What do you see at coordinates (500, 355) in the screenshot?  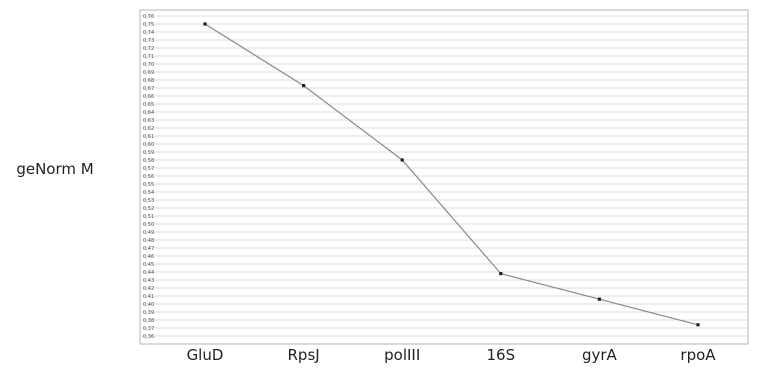 I see `x-tick-label: 16S` at bounding box center [500, 355].